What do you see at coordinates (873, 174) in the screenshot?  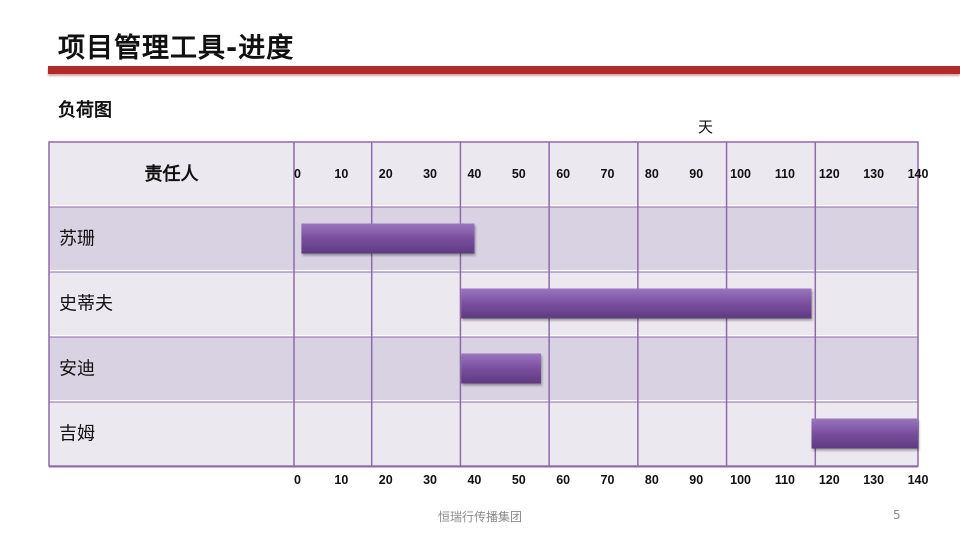 I see `tick-label-top: 130` at bounding box center [873, 174].